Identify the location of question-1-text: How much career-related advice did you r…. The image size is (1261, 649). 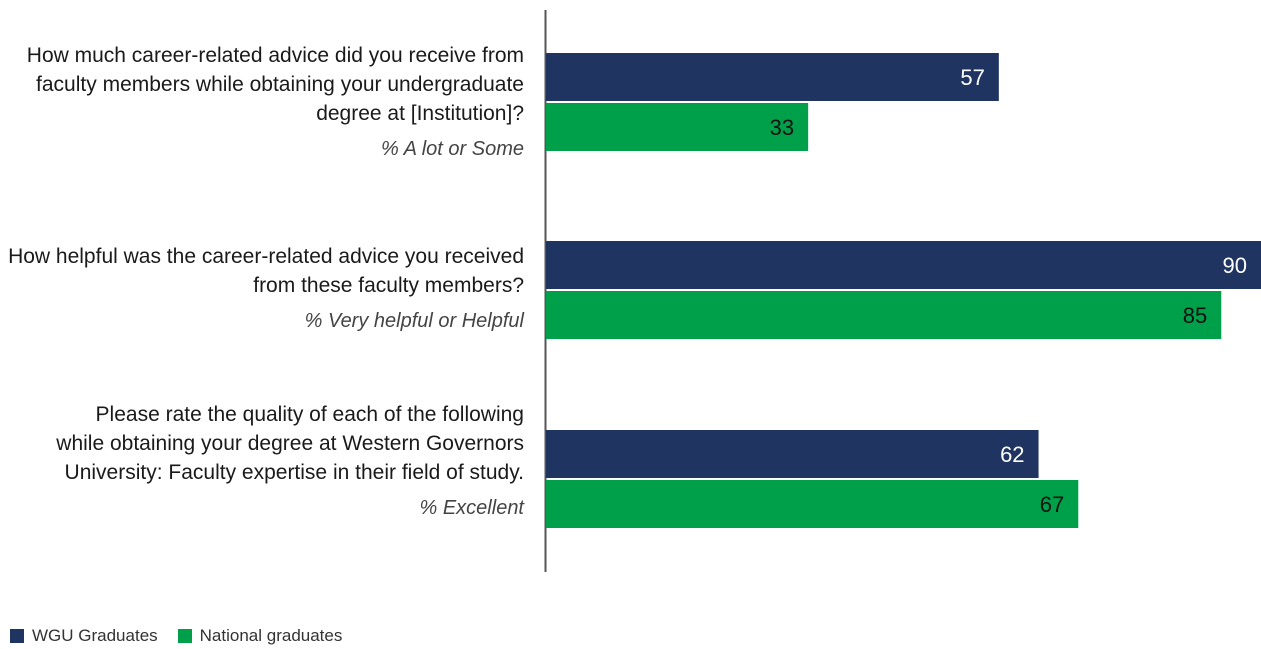
(275, 84).